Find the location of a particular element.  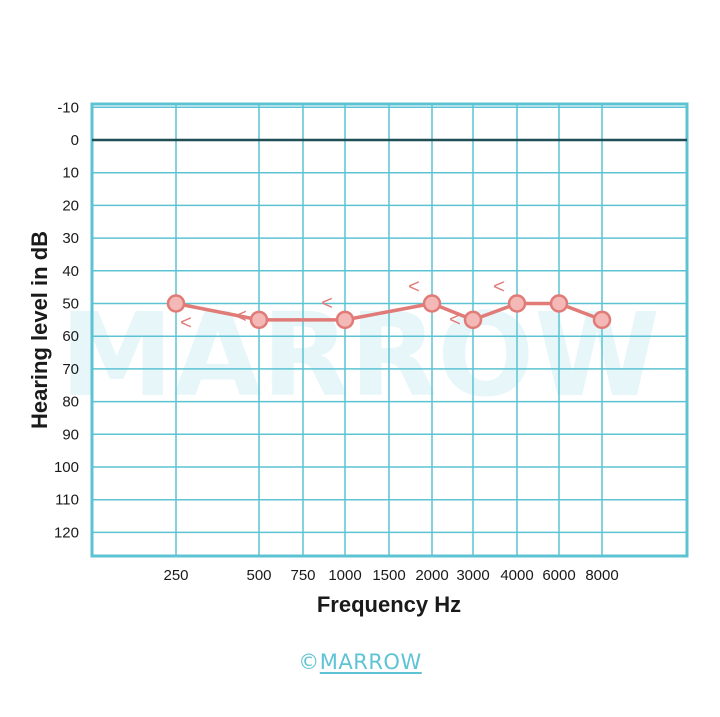

x-tick-label: 750 is located at coordinates (302, 575).